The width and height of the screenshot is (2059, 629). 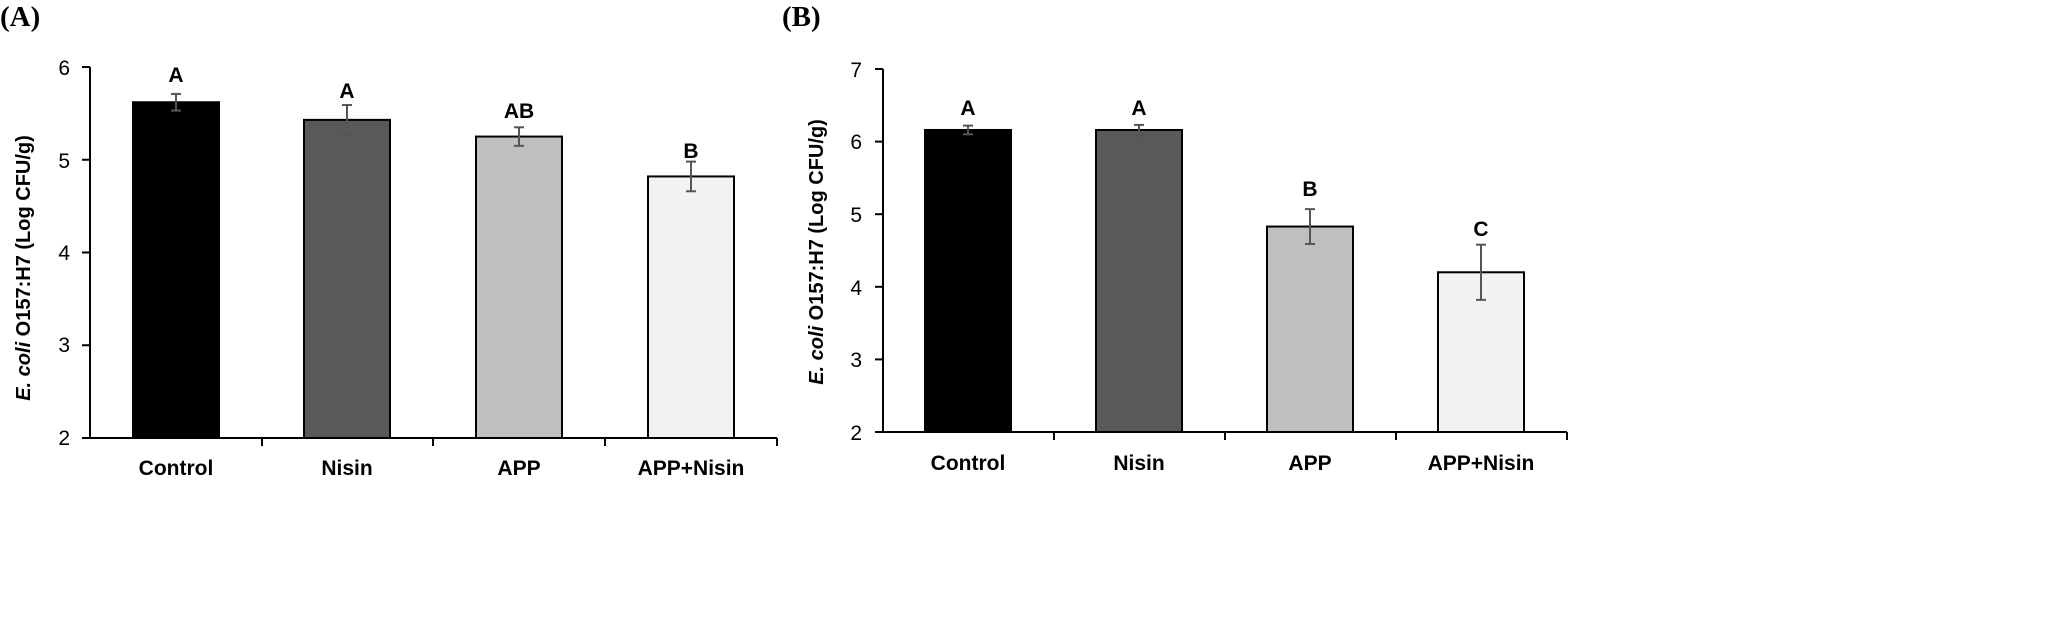 I want to click on y-tick-labels-a: 2 3 4 5 6, so click(x=64, y=253).